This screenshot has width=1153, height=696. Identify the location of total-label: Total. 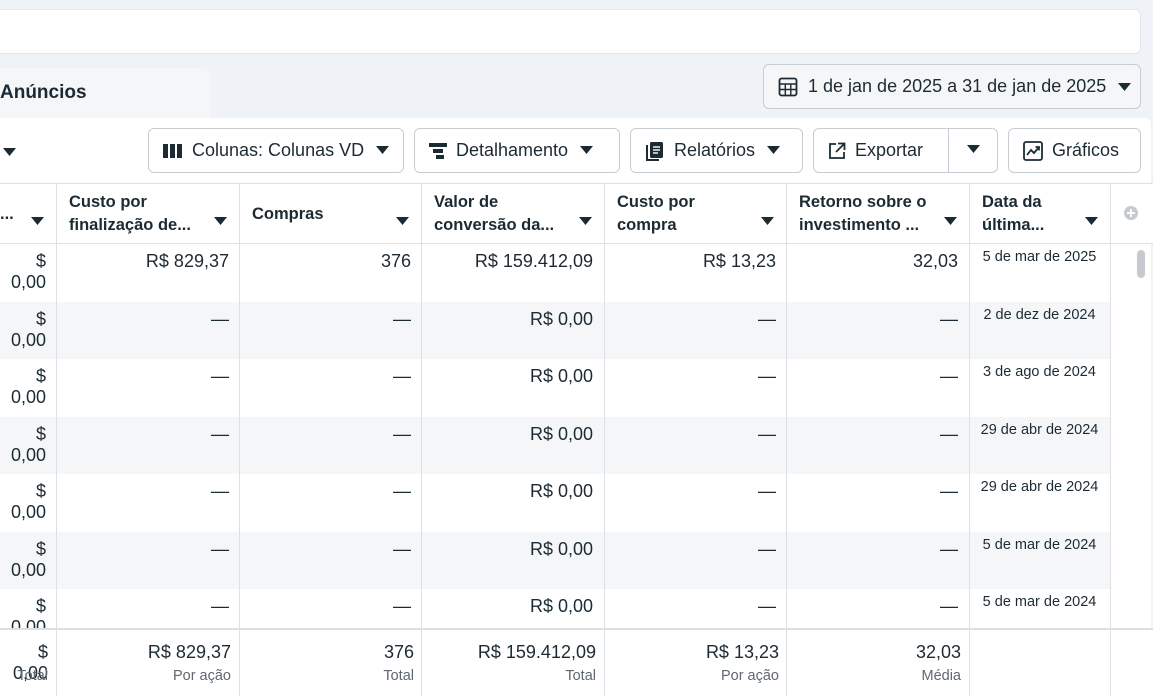
(580, 676).